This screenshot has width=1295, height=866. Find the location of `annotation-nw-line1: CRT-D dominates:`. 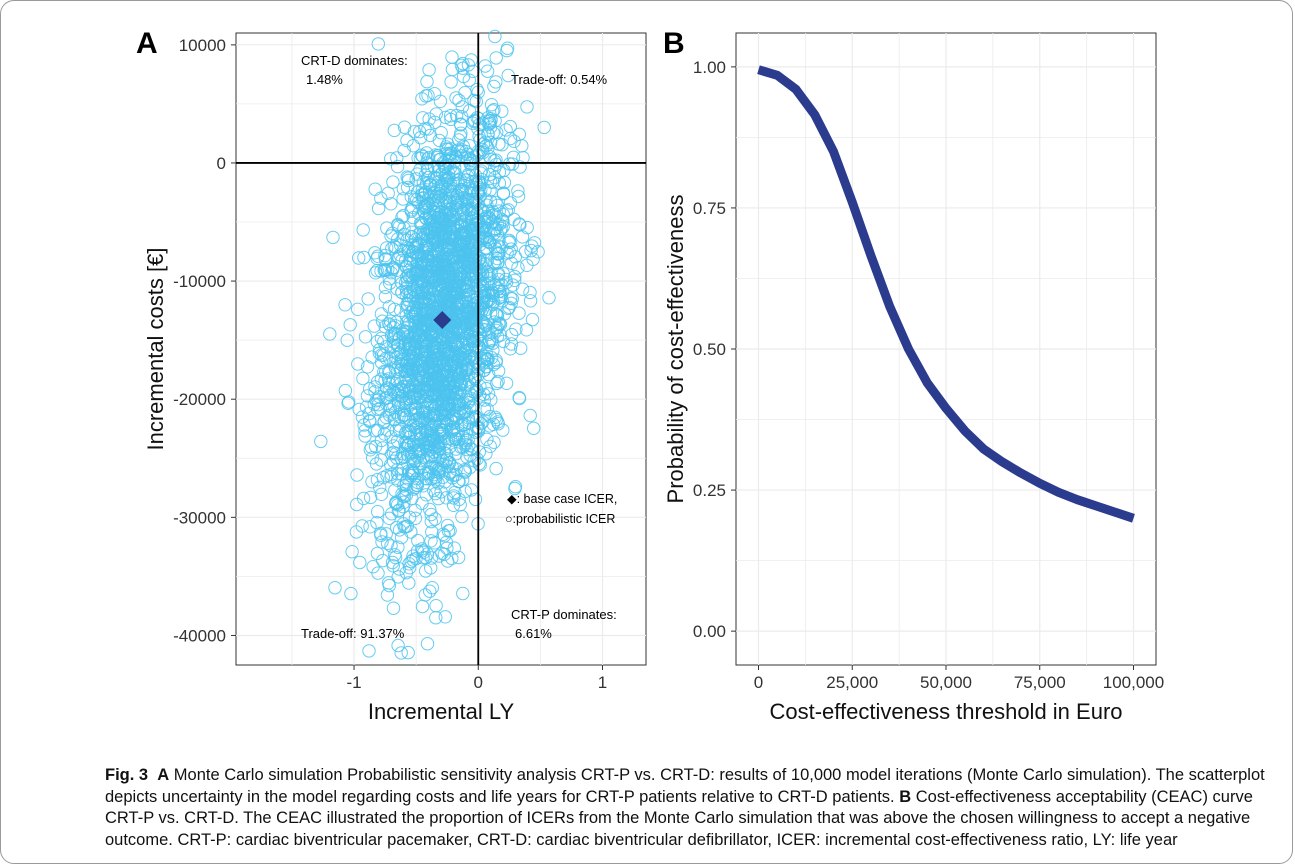

annotation-nw-line1: CRT-D dominates: is located at coordinates (354, 60).